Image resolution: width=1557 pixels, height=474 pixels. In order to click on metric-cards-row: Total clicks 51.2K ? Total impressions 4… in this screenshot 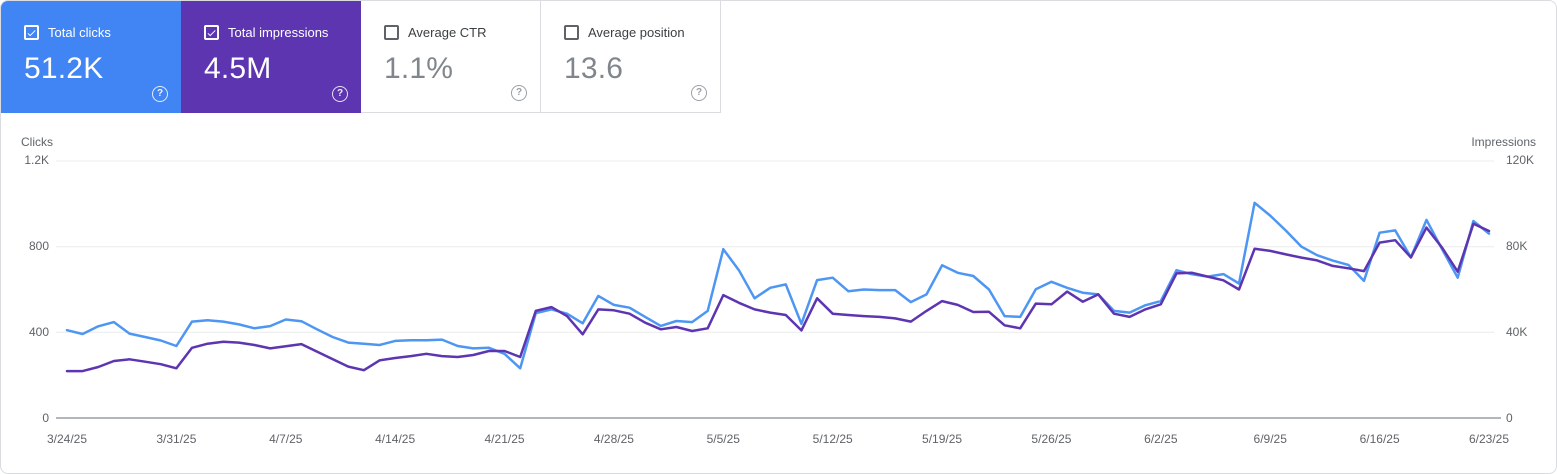, I will do `click(361, 57)`.